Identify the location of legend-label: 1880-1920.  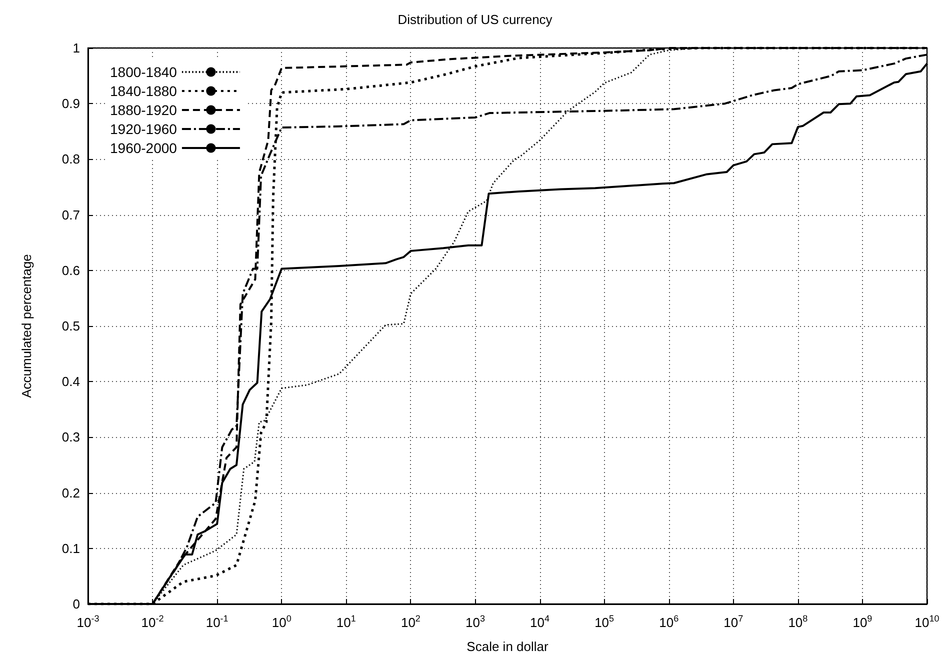
(144, 110).